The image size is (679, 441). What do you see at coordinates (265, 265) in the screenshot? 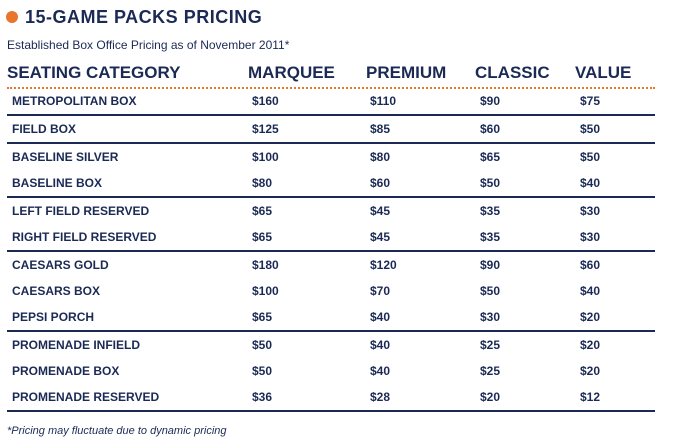
I see `marquee-price-cell: $180` at bounding box center [265, 265].